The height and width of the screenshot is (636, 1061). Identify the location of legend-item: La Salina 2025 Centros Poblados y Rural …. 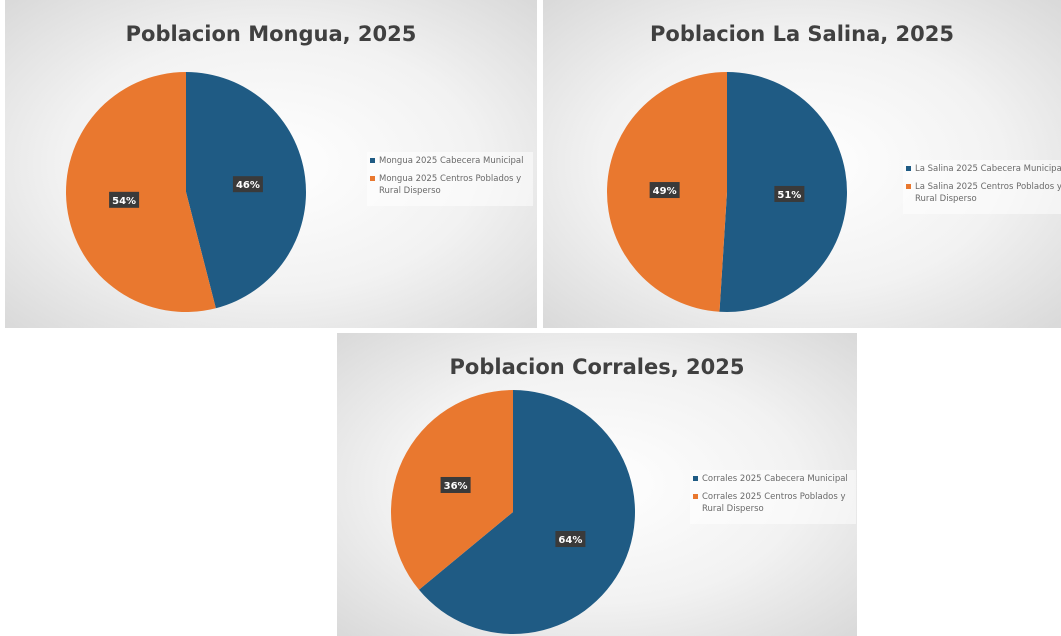
(983, 193).